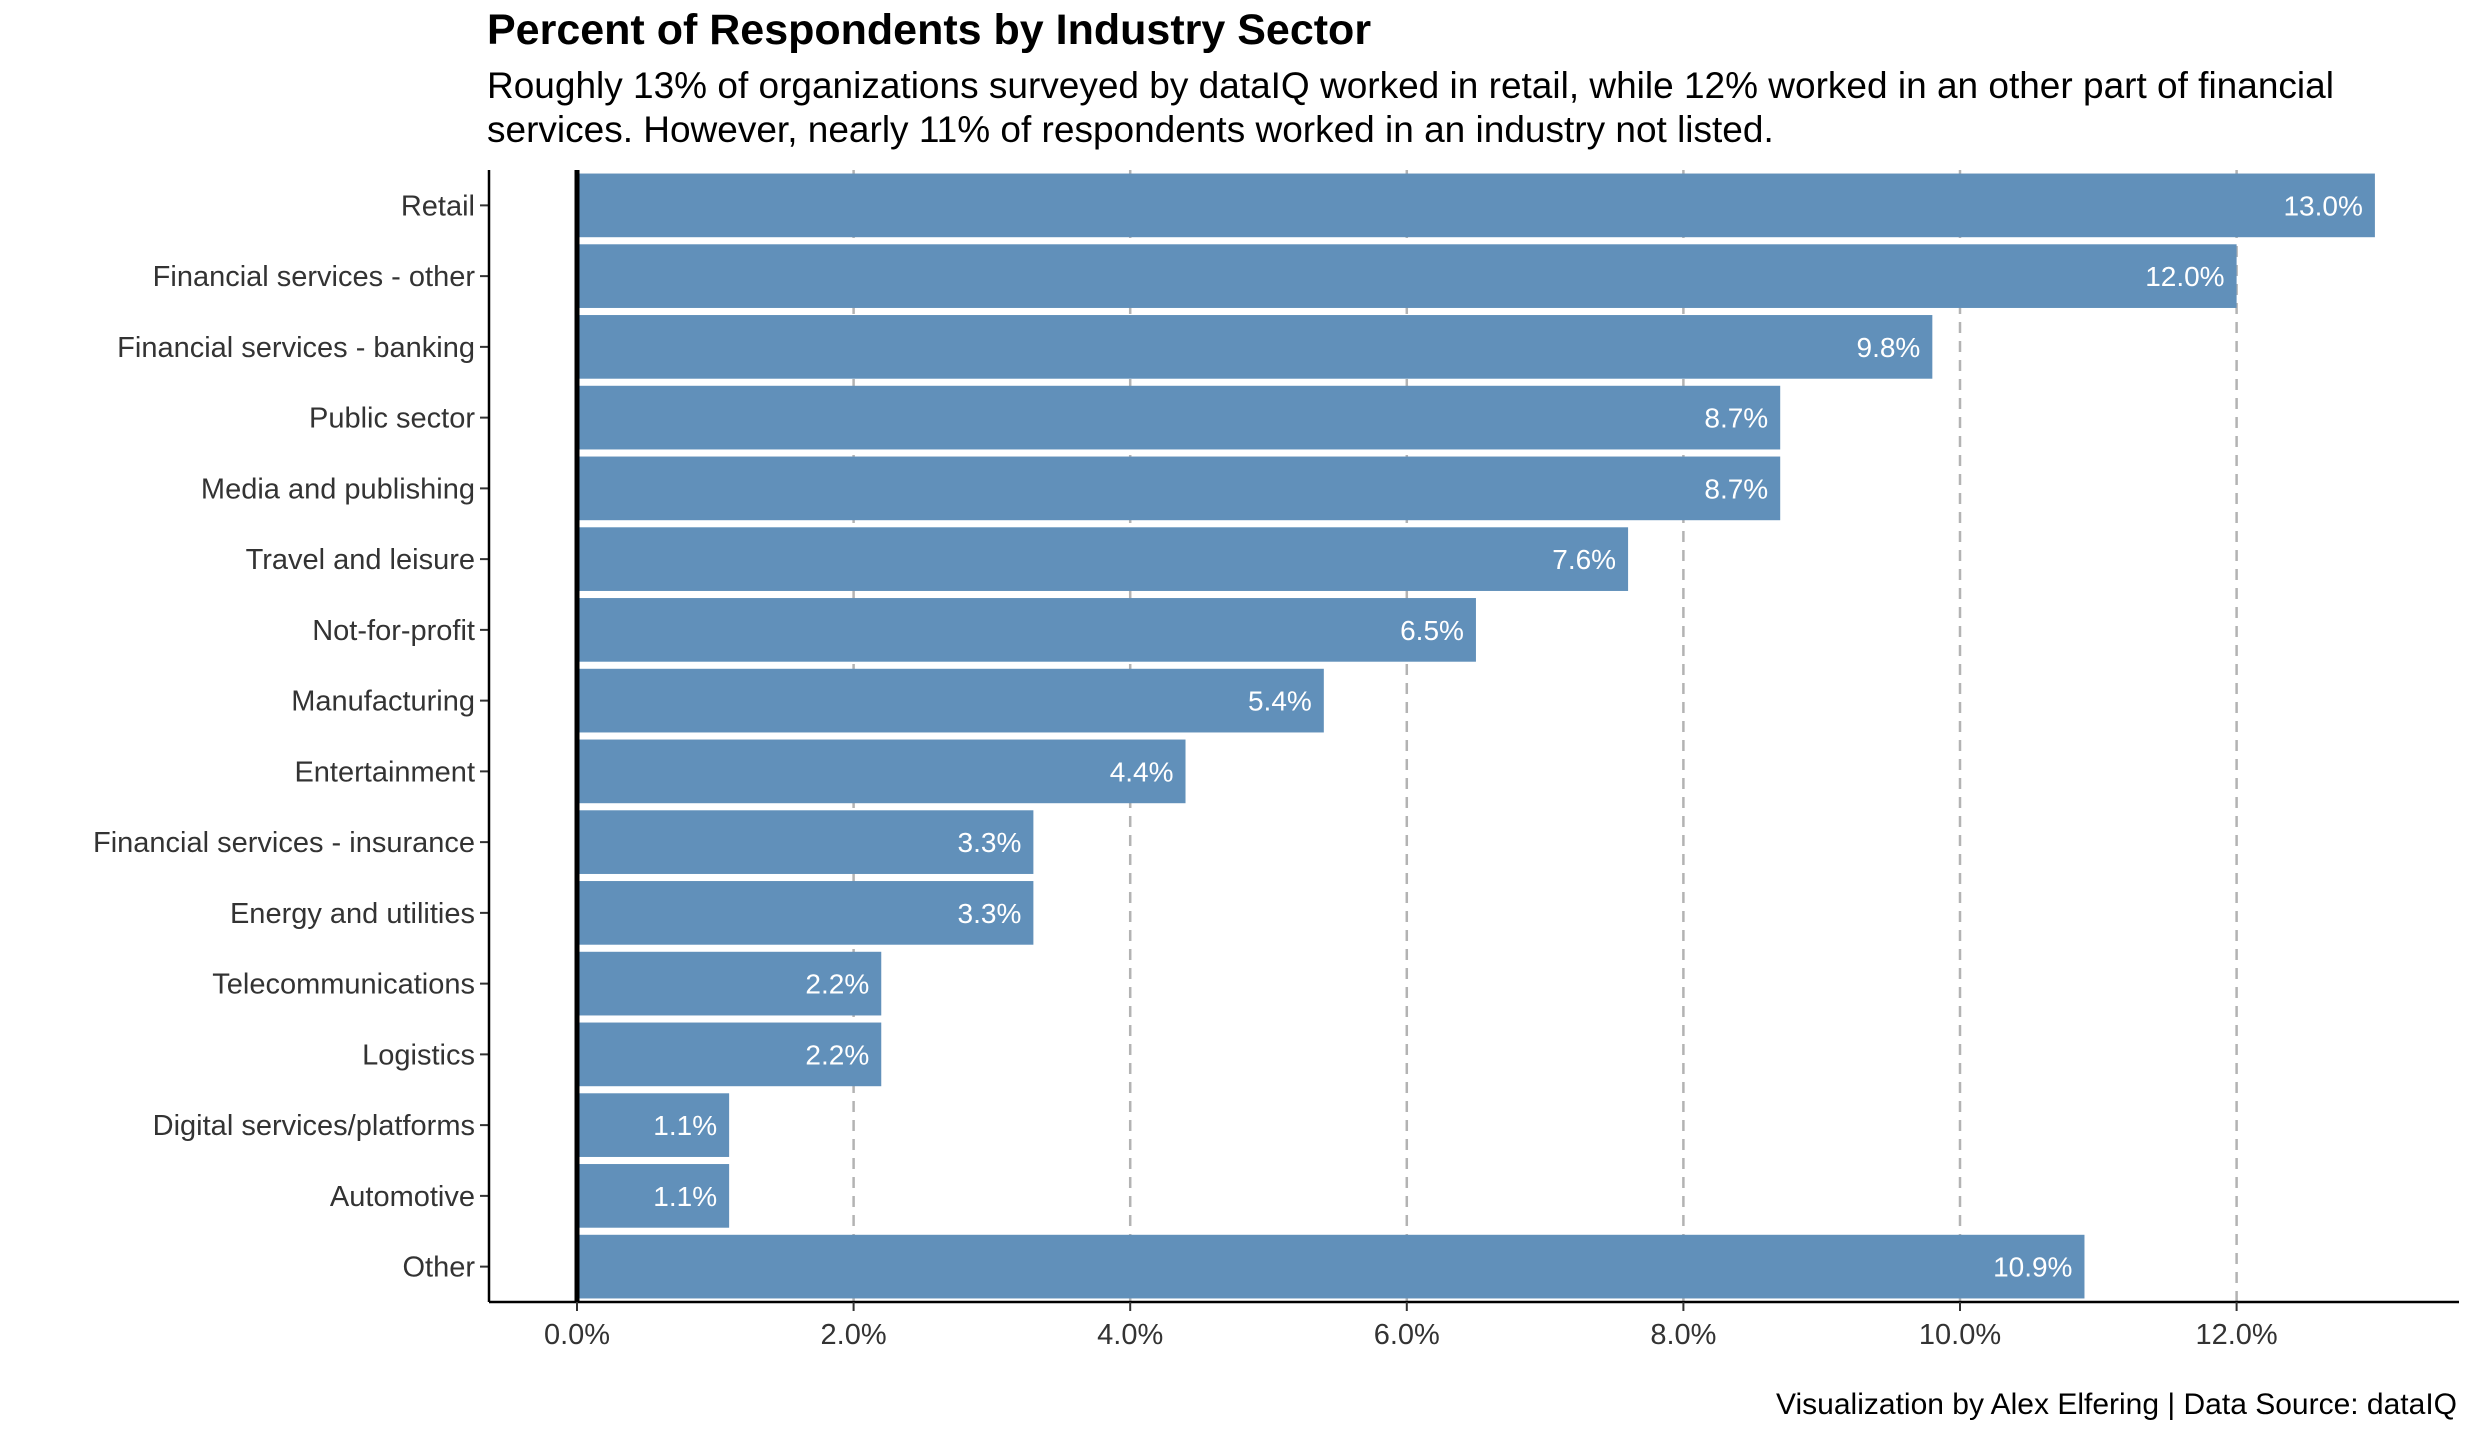  Describe the element at coordinates (352, 914) in the screenshot. I see `category-label-10: Energy and utilities` at that location.